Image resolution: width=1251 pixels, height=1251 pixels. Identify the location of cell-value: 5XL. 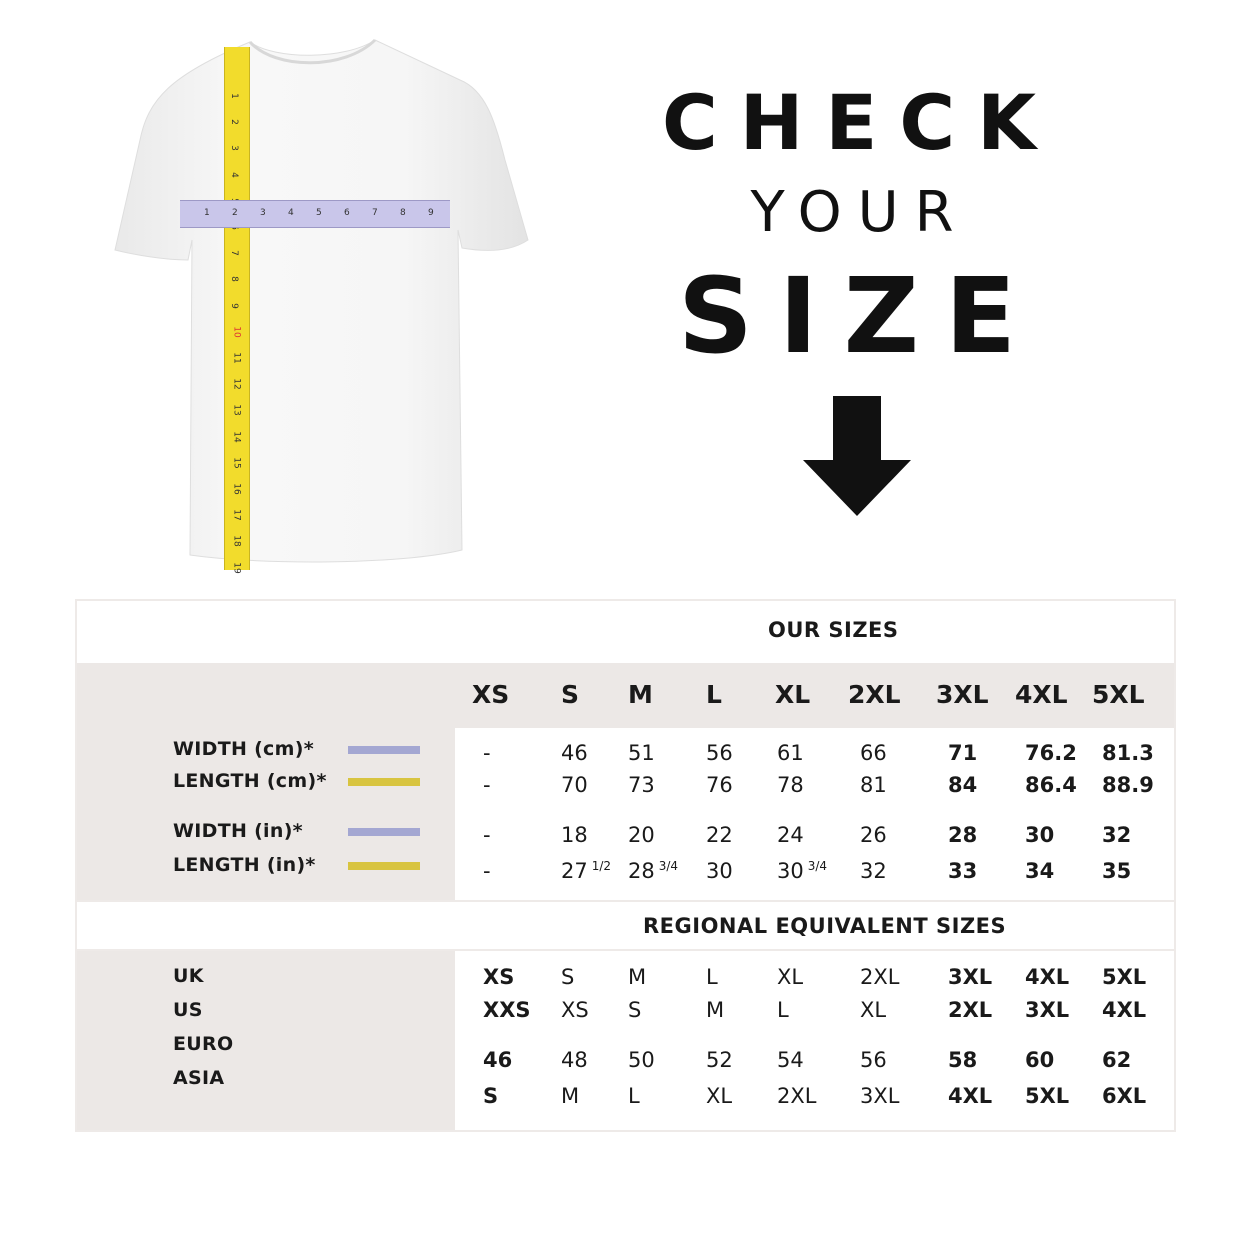
(1047, 1096).